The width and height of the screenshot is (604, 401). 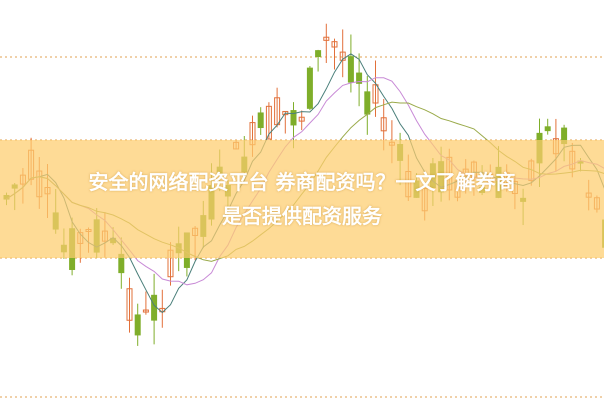 What do you see at coordinates (302, 216) in the screenshot?
I see `title-line-2: 是否提供配资服务` at bounding box center [302, 216].